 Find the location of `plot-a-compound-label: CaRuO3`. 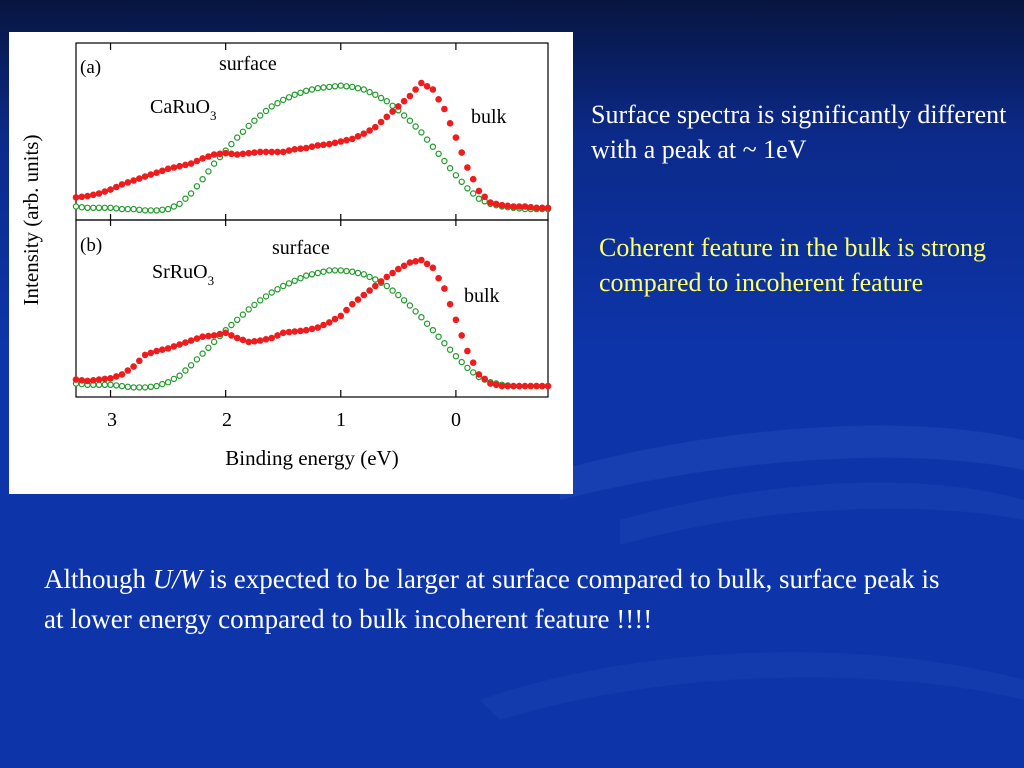

plot-a-compound-label: CaRuO3 is located at coordinates (183, 109).